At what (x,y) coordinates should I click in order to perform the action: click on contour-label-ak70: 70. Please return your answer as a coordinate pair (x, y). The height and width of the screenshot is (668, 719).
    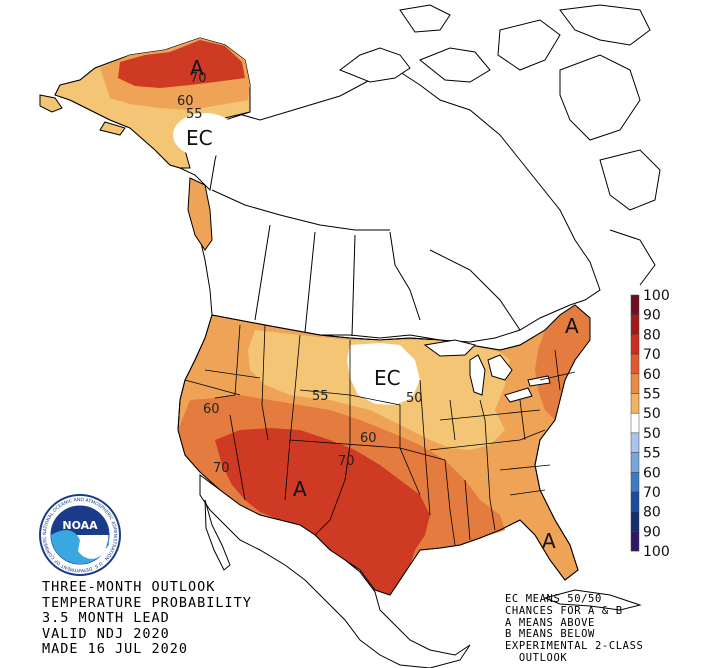
    Looking at the image, I should click on (198, 78).